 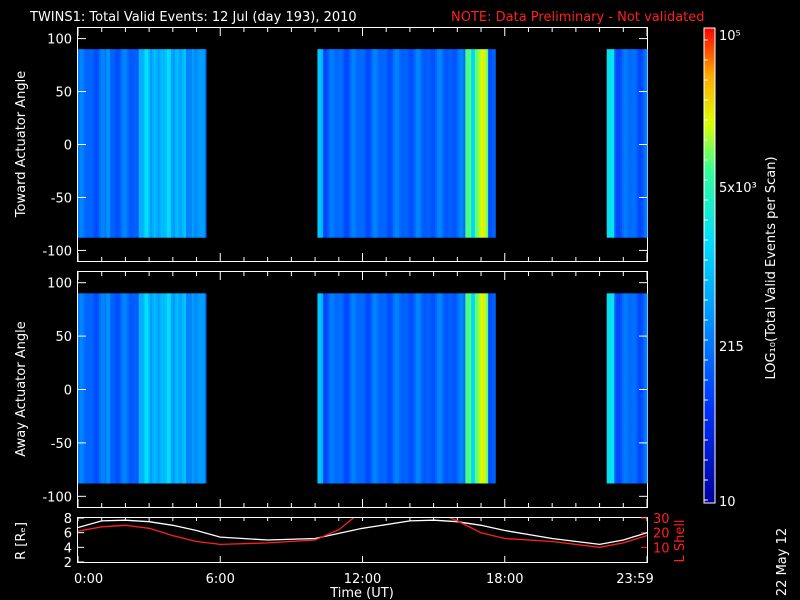 I want to click on y-tick-label: 0, so click(x=68, y=146).